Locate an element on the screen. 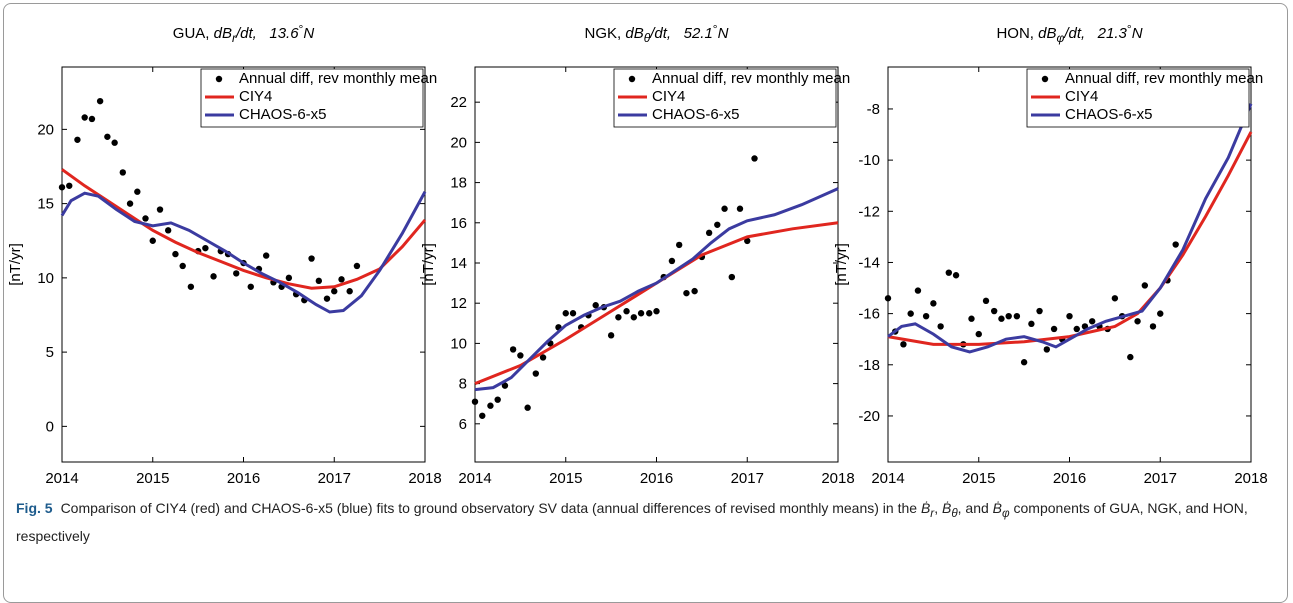 The width and height of the screenshot is (1293, 603). y-tick-label: -18 is located at coordinates (869, 365).